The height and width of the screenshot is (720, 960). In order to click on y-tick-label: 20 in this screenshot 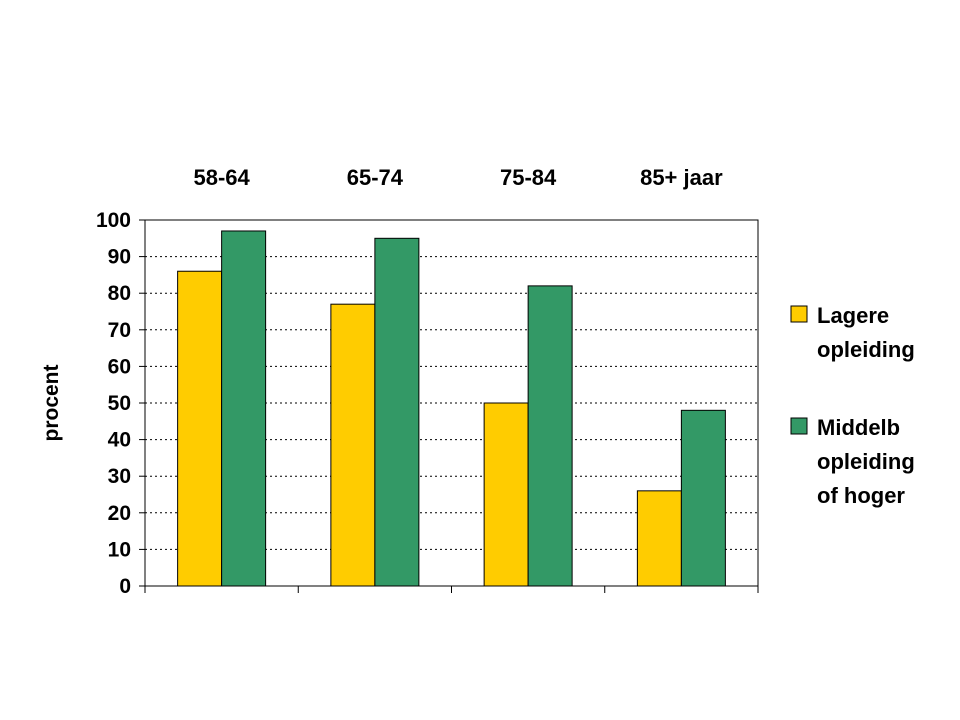, I will do `click(119, 513)`.